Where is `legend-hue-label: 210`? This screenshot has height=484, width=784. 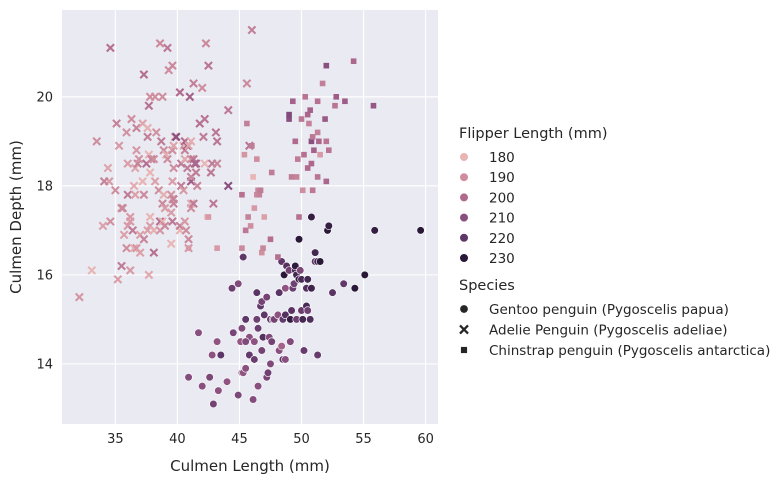
legend-hue-label: 210 is located at coordinates (502, 219).